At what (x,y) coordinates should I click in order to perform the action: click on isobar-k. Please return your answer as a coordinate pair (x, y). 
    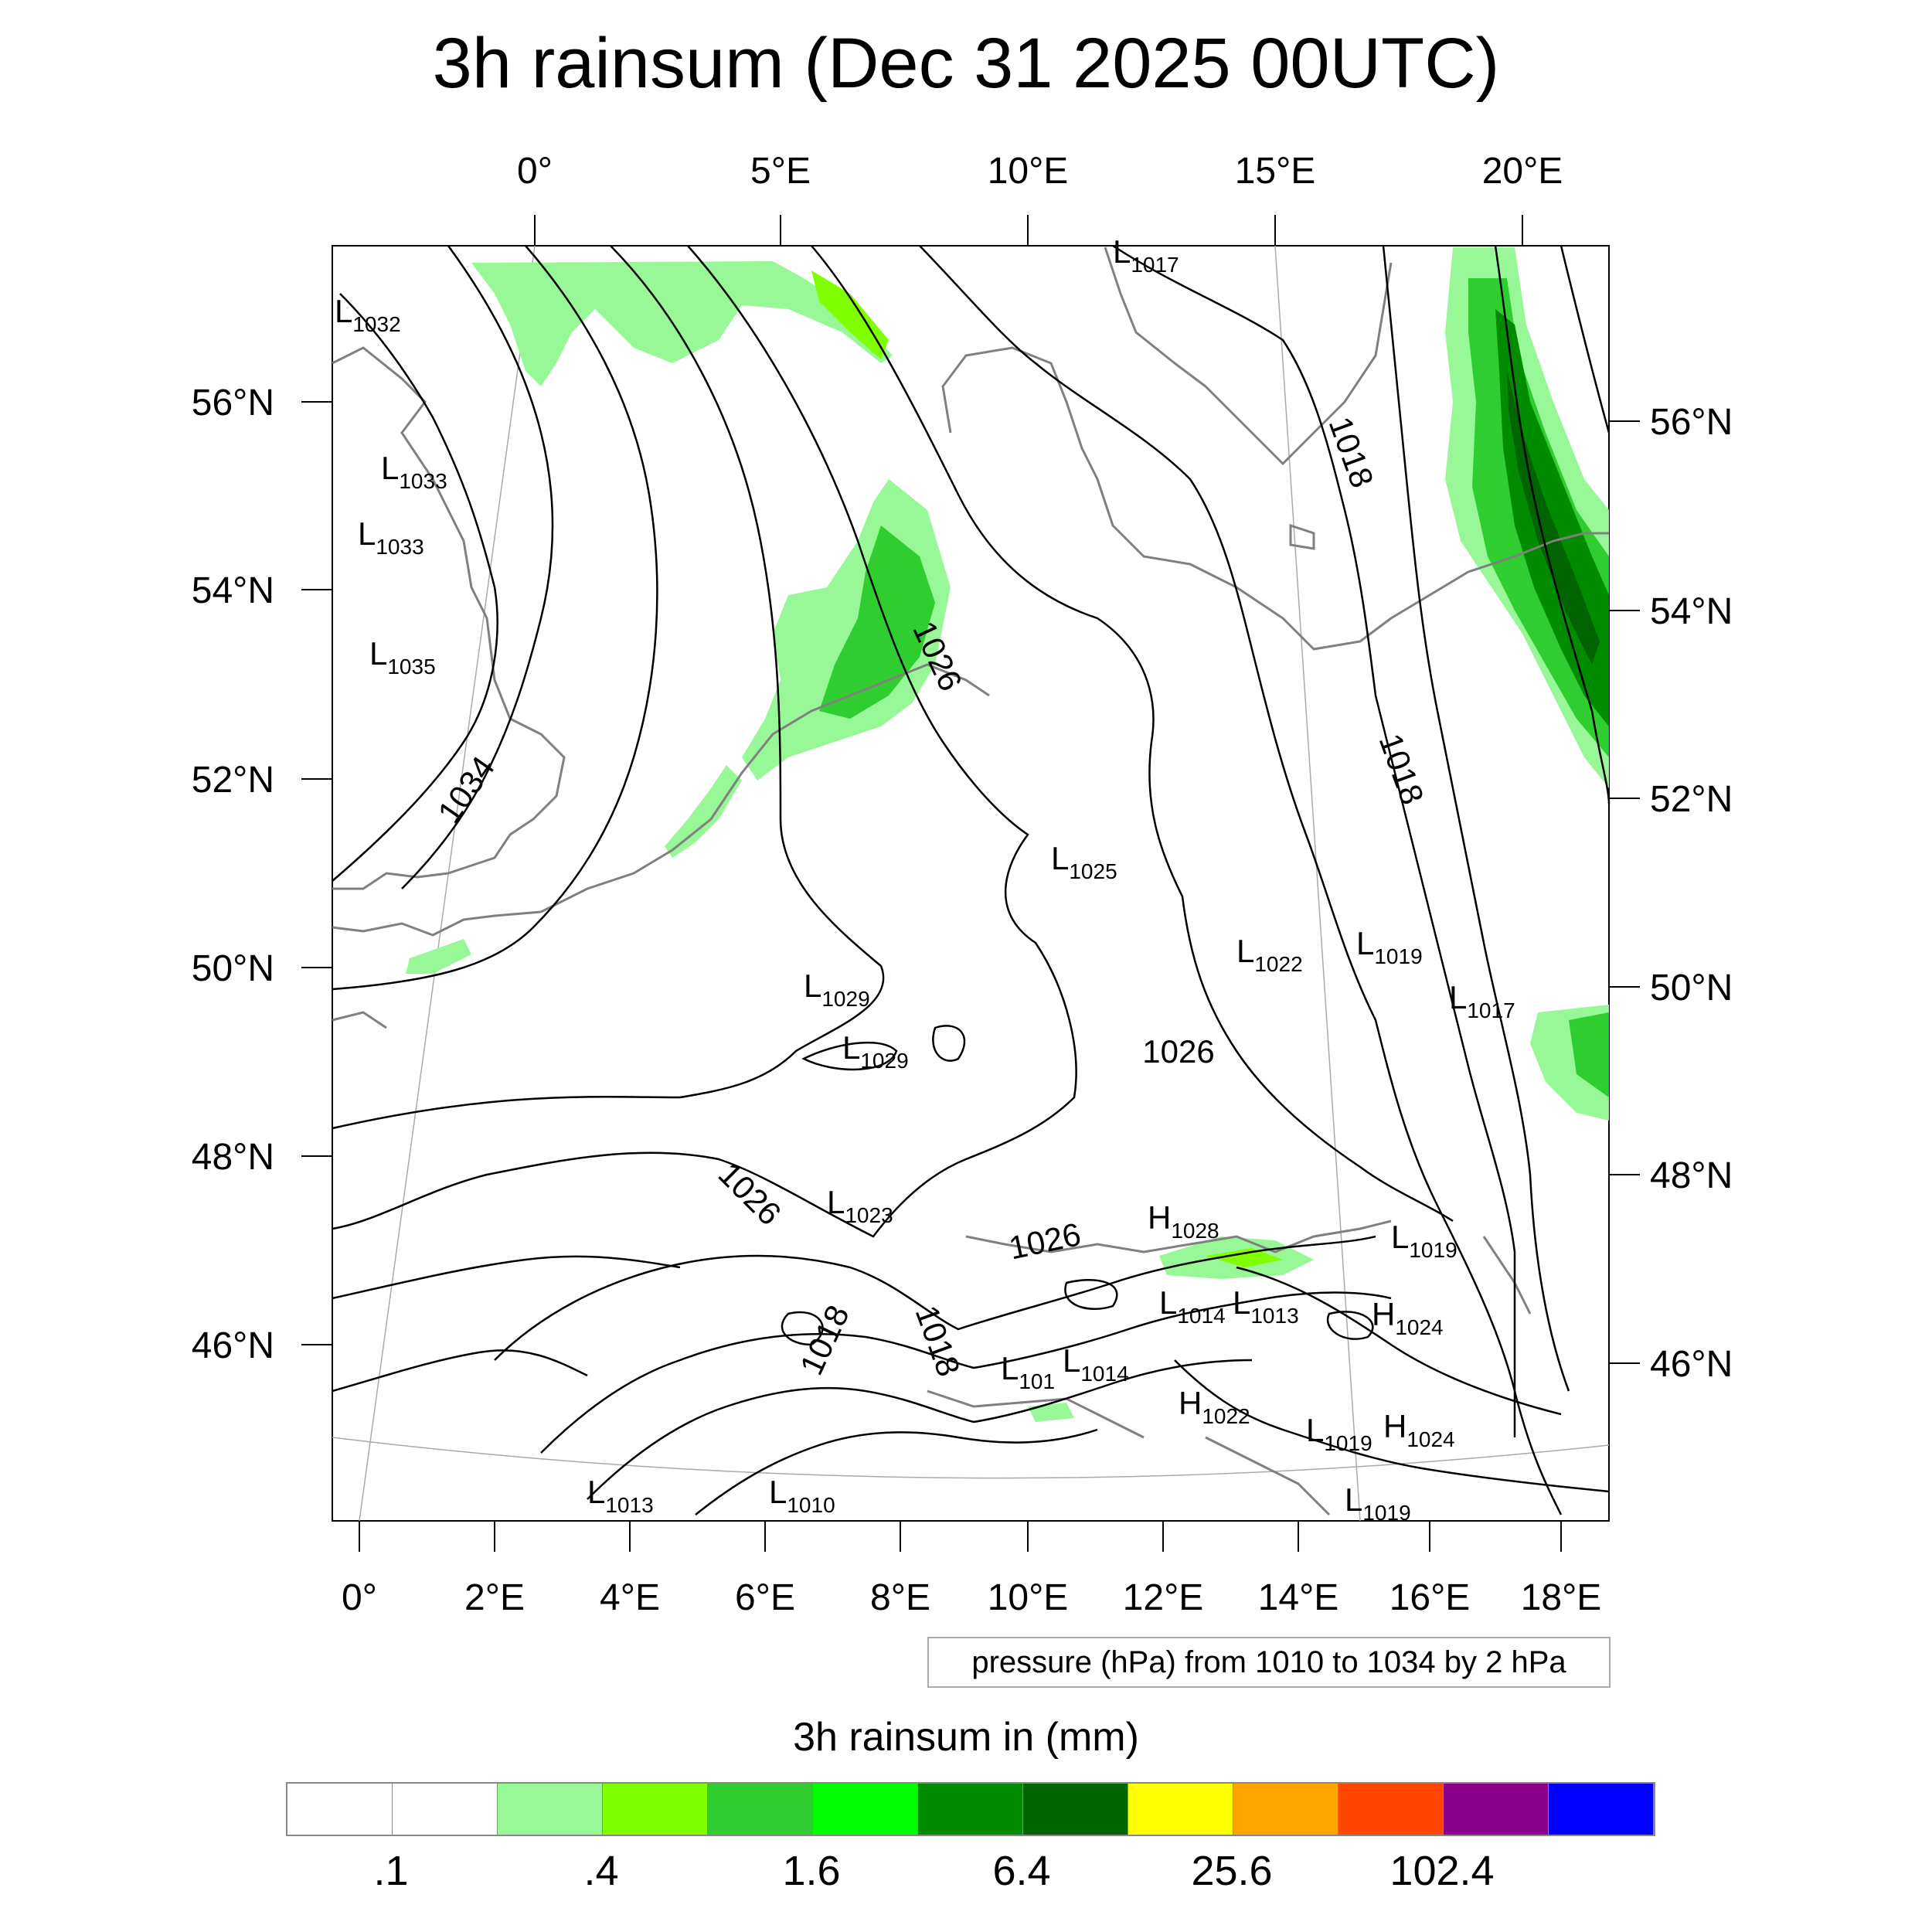
    Looking at the image, I should click on (1586, 339).